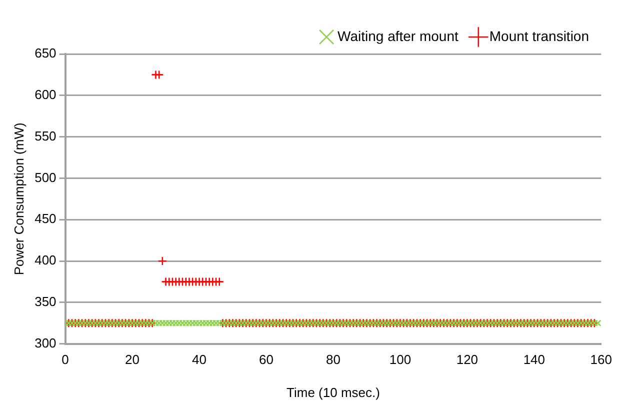  Describe the element at coordinates (45, 301) in the screenshot. I see `y-tick-label: 350` at that location.